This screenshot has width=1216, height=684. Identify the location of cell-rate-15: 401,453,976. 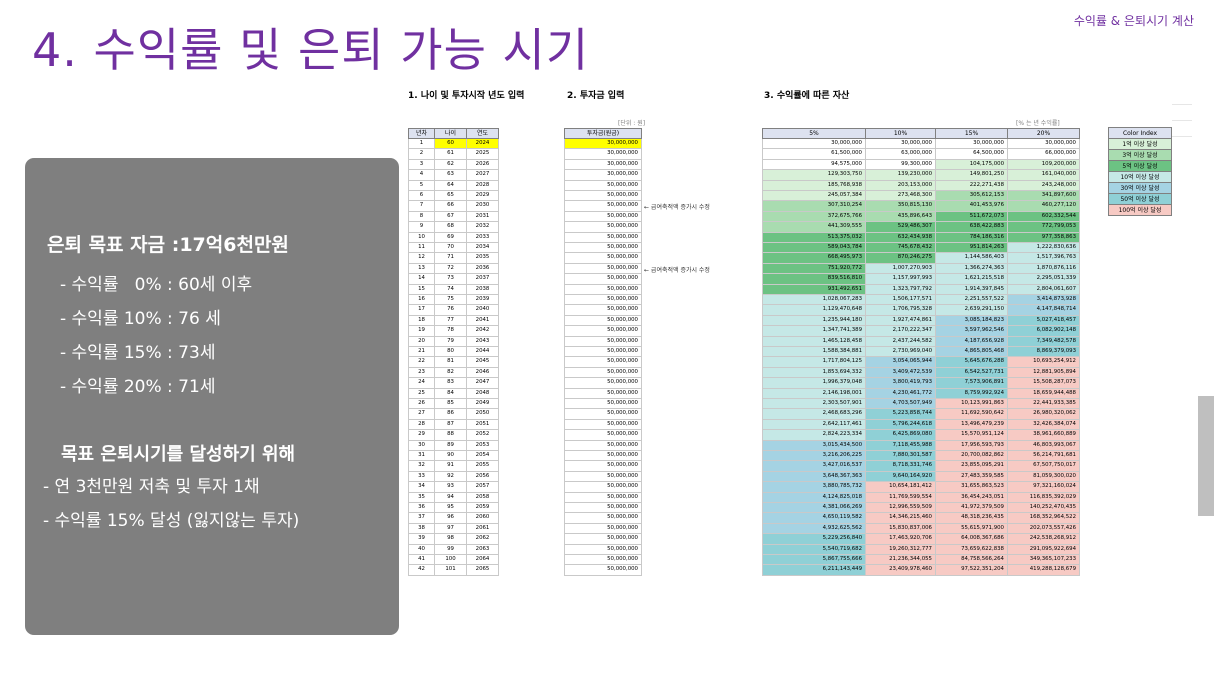
(971, 206).